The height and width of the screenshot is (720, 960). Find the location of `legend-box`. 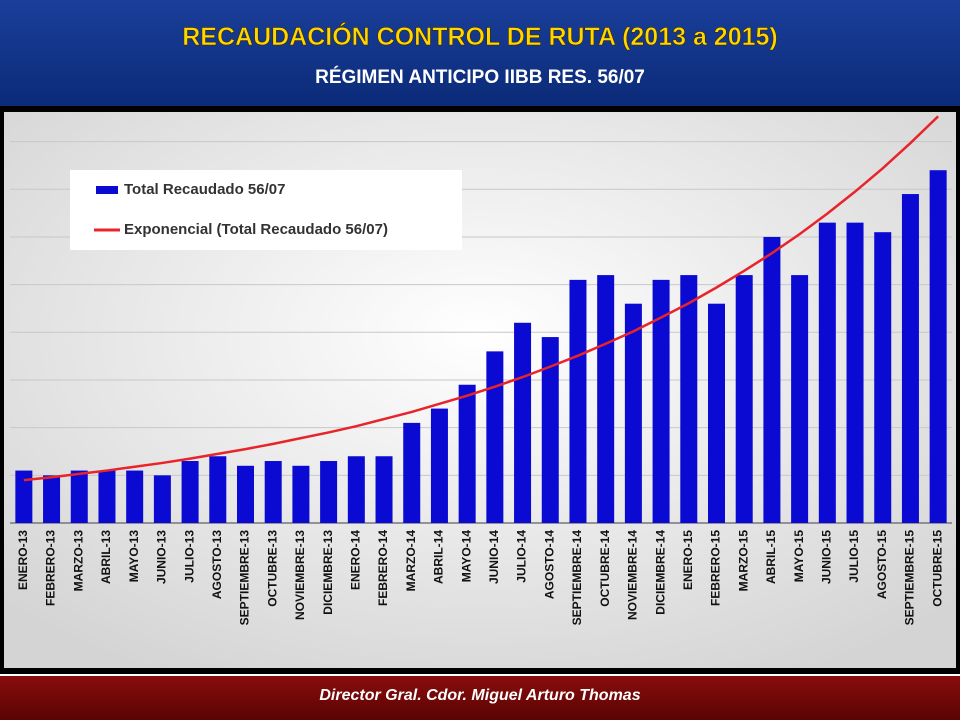

legend-box is located at coordinates (266, 210).